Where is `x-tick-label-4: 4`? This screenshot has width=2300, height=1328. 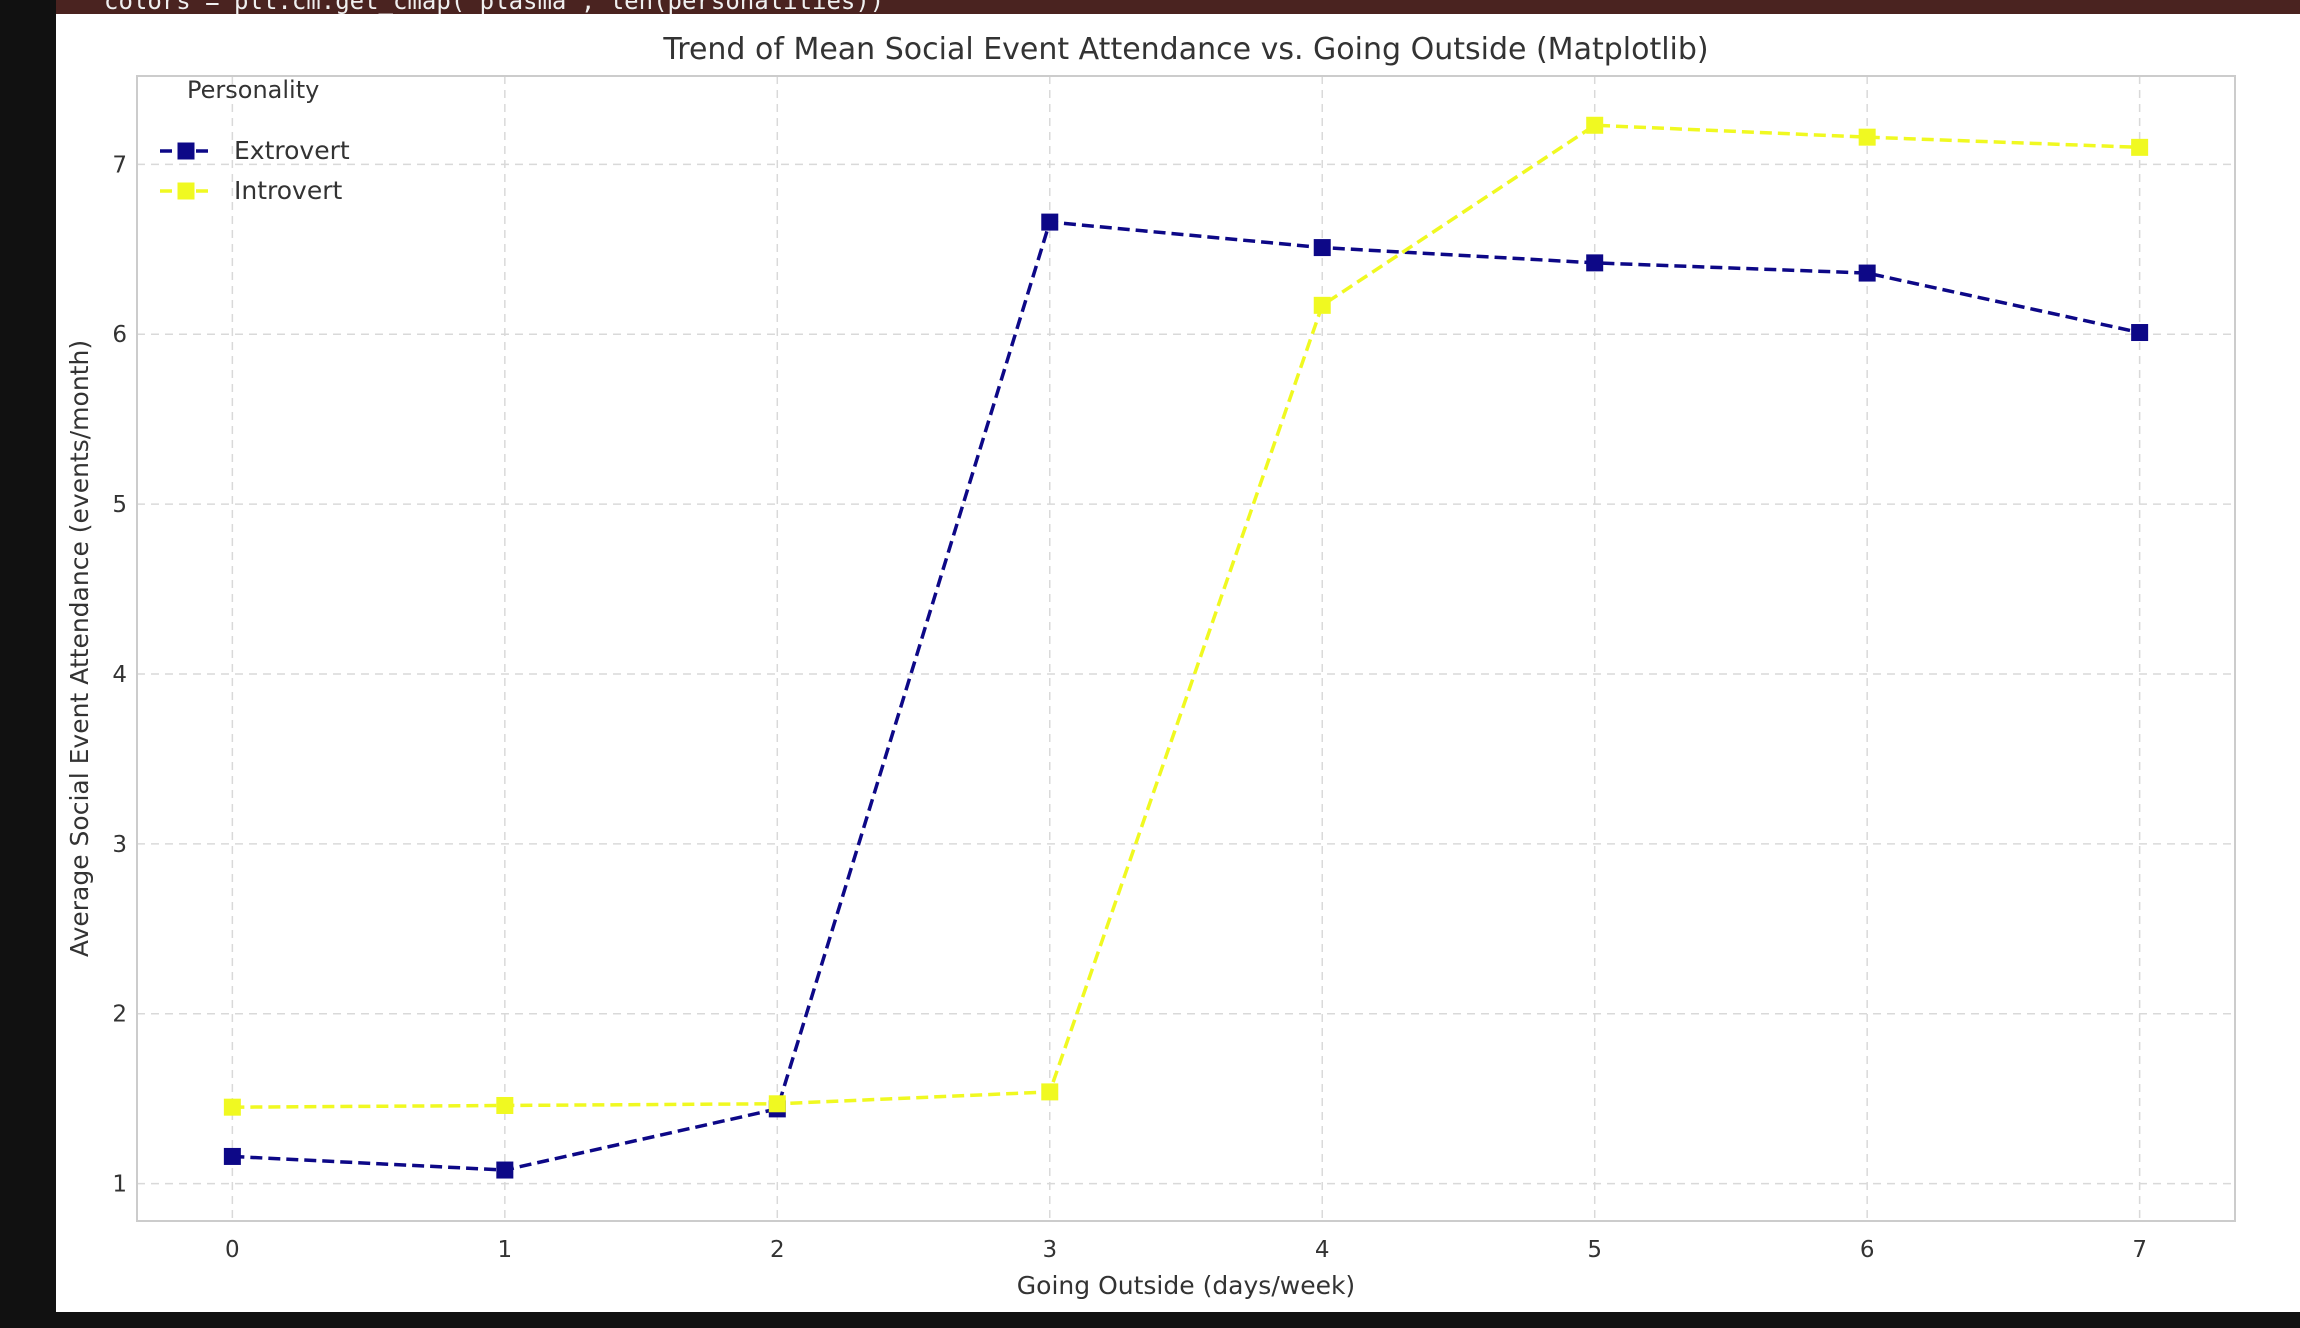
x-tick-label-4: 4 is located at coordinates (1322, 1250).